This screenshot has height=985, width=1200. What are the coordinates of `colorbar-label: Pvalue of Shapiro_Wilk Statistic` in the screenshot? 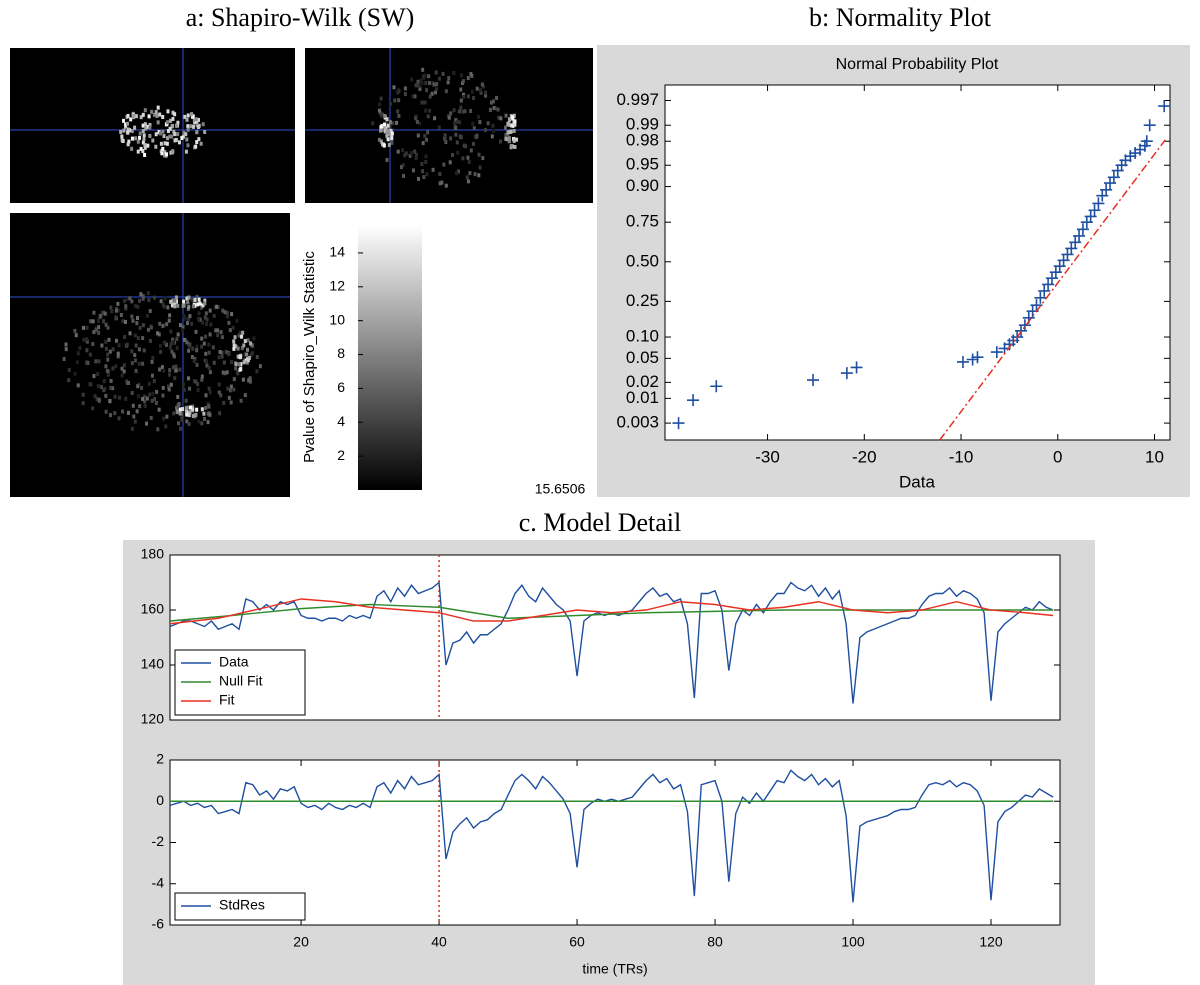 It's located at (309, 357).